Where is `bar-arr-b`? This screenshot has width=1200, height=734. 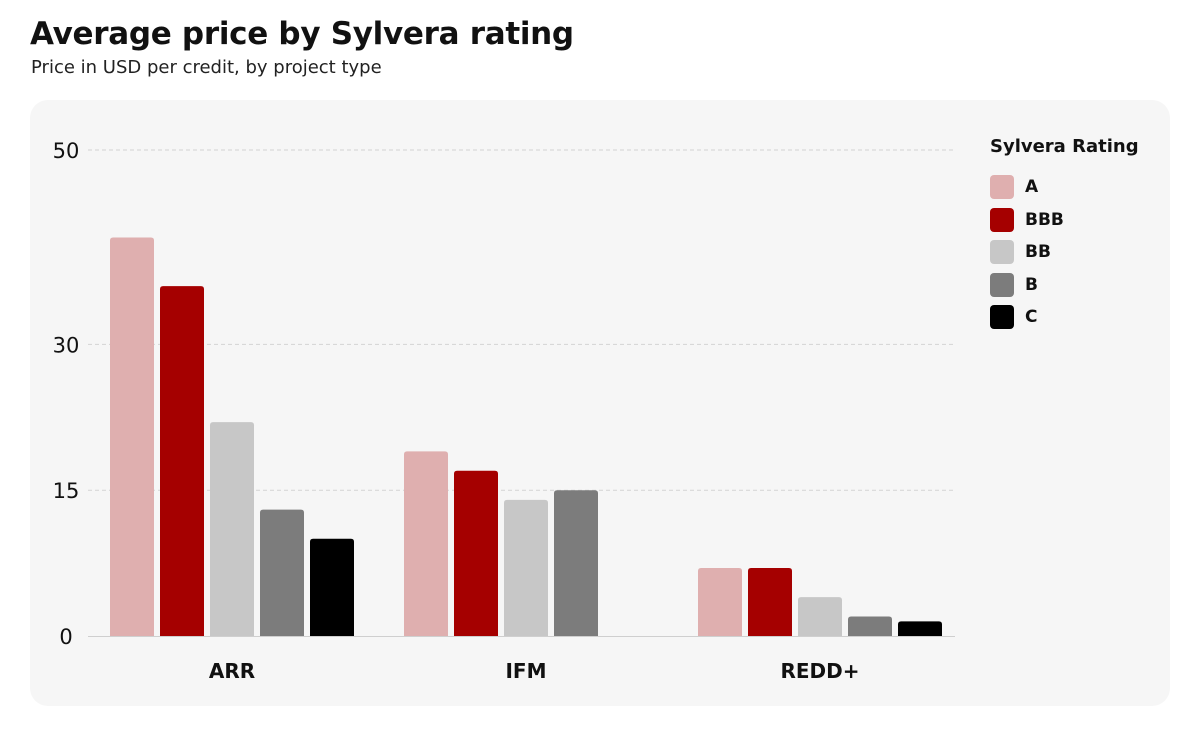 bar-arr-b is located at coordinates (282, 572).